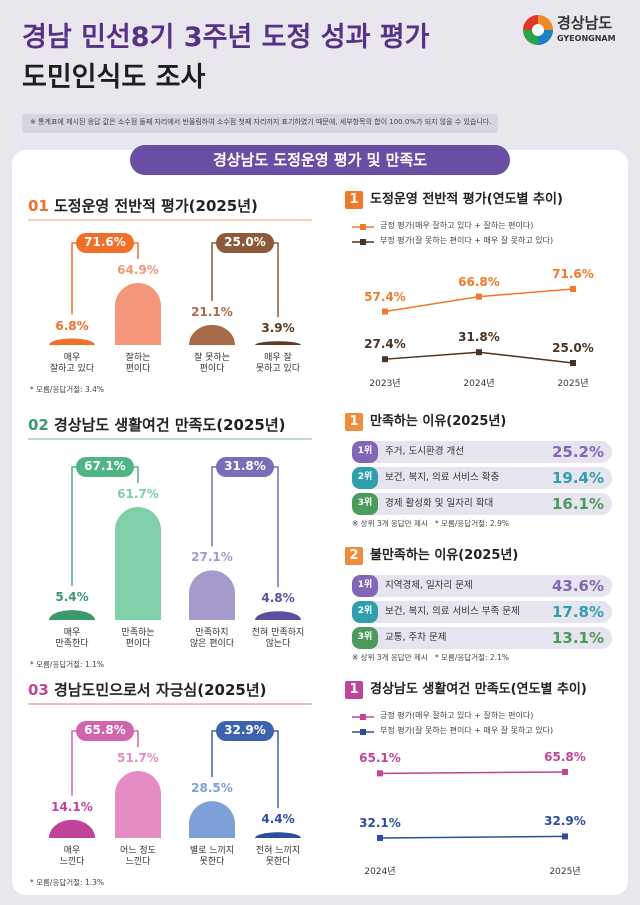 The height and width of the screenshot is (905, 640). What do you see at coordinates (430, 657) in the screenshot?
I see `ranking-note: ※ 상위 3개 응답만 제시 * 모름/응답거절: 2.1%` at bounding box center [430, 657].